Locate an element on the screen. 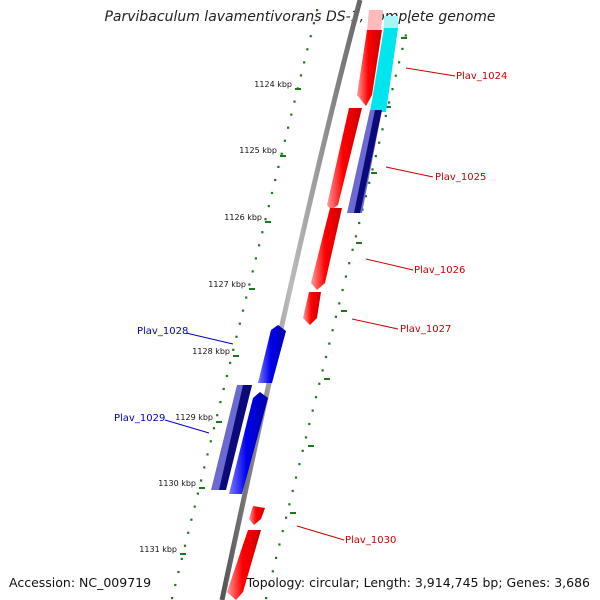 The height and width of the screenshot is (600, 600). tick-label-1130: 1130 kbp is located at coordinates (177, 483).